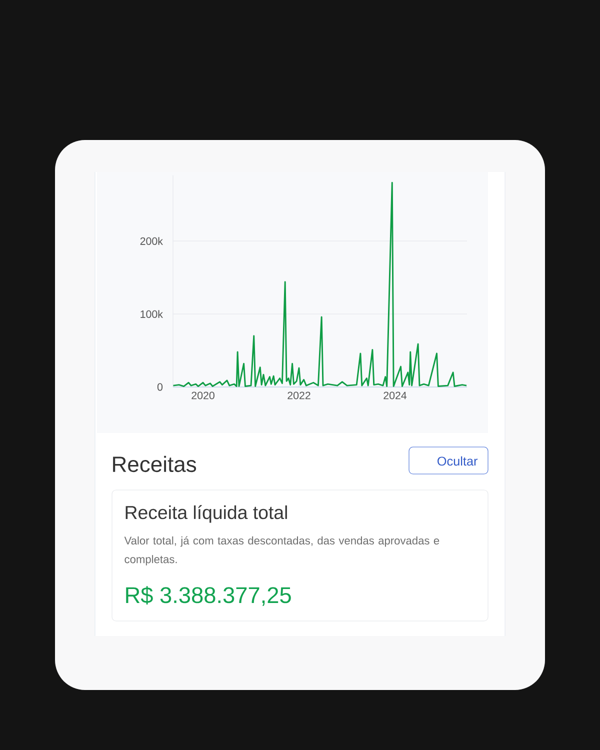  What do you see at coordinates (395, 396) in the screenshot?
I see `x-tick-label: 2024` at bounding box center [395, 396].